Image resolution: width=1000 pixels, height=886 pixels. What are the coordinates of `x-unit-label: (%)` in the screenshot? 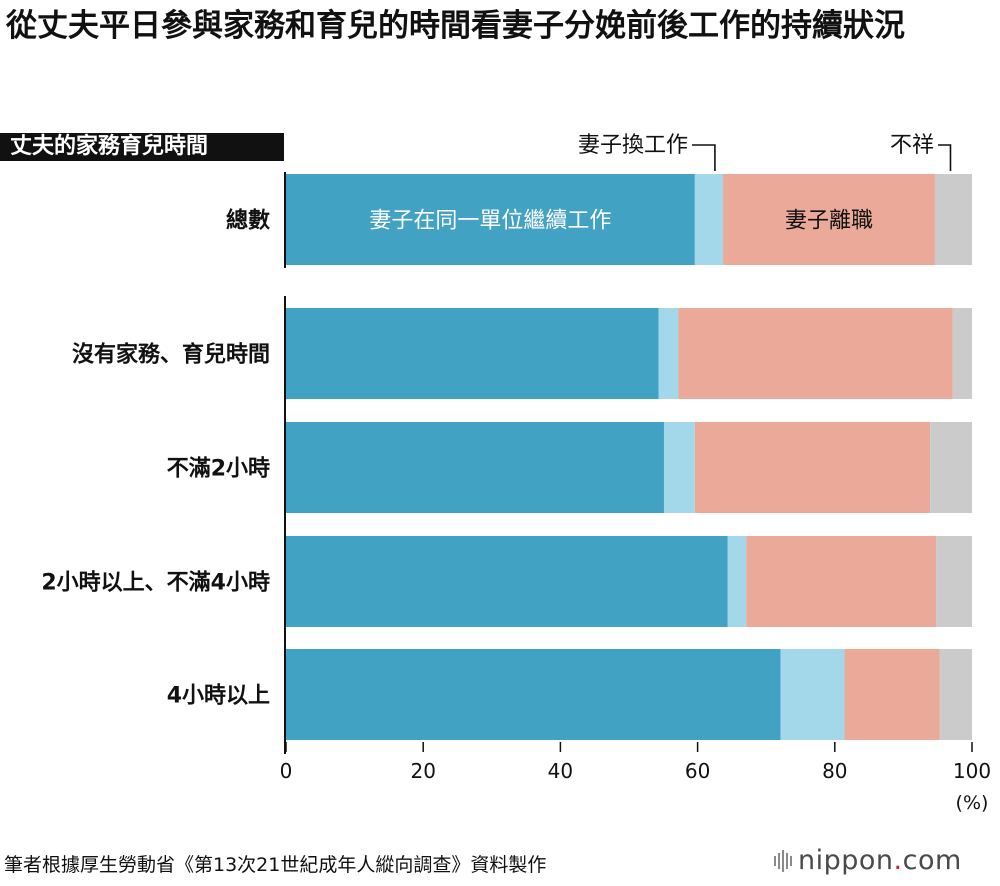 It's located at (972, 803).